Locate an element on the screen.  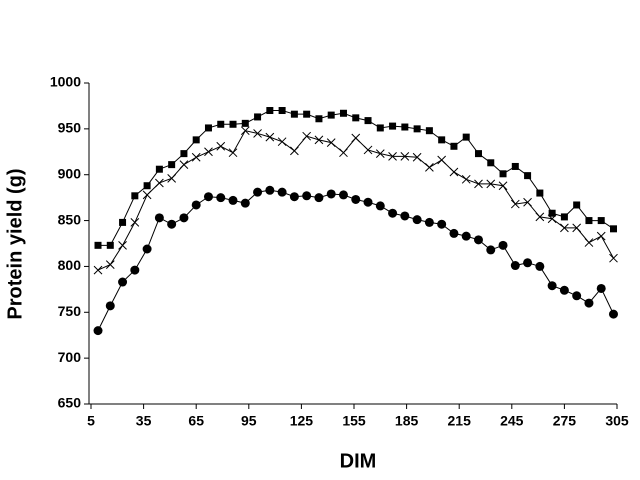
y-tick-label: 750 is located at coordinates (70, 311).